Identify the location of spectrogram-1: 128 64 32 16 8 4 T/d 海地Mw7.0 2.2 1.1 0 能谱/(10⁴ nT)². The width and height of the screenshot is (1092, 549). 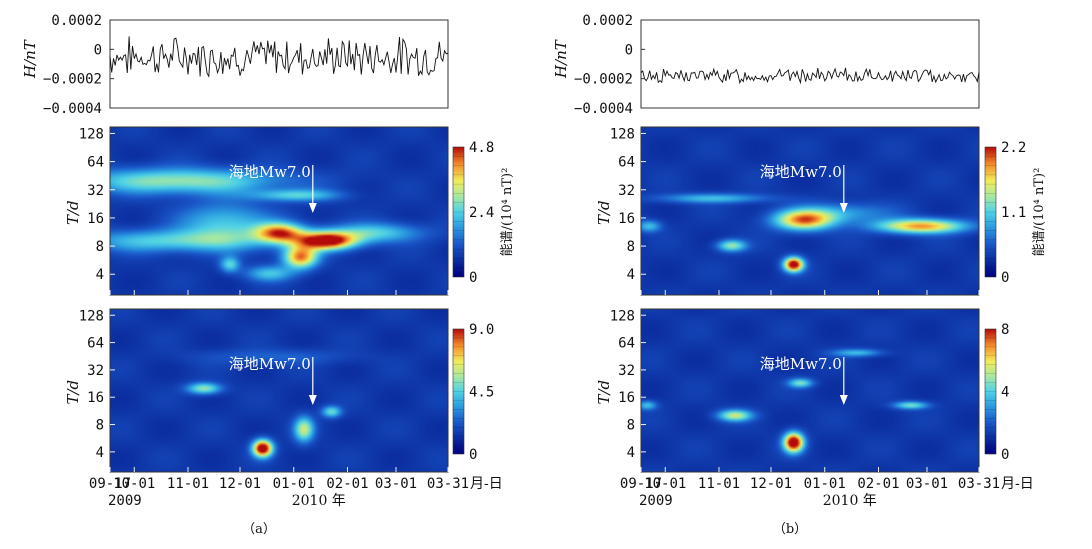
(821, 211).